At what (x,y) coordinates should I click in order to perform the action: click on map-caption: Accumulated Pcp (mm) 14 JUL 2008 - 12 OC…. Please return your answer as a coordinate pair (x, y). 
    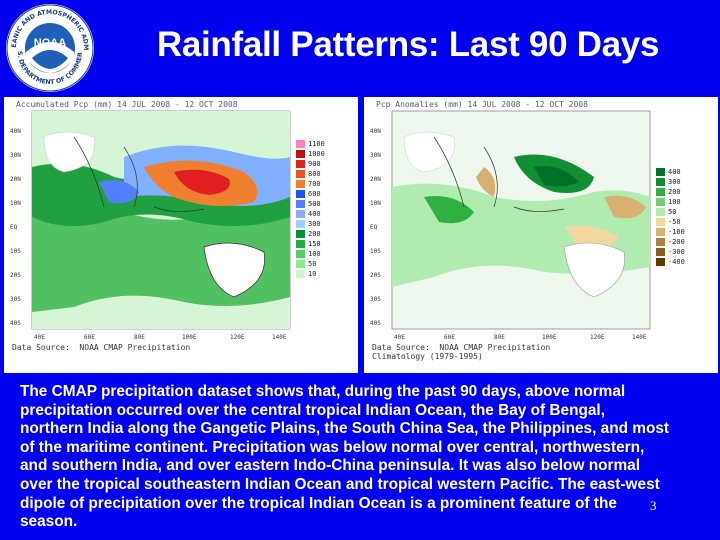
    Looking at the image, I should click on (127, 104).